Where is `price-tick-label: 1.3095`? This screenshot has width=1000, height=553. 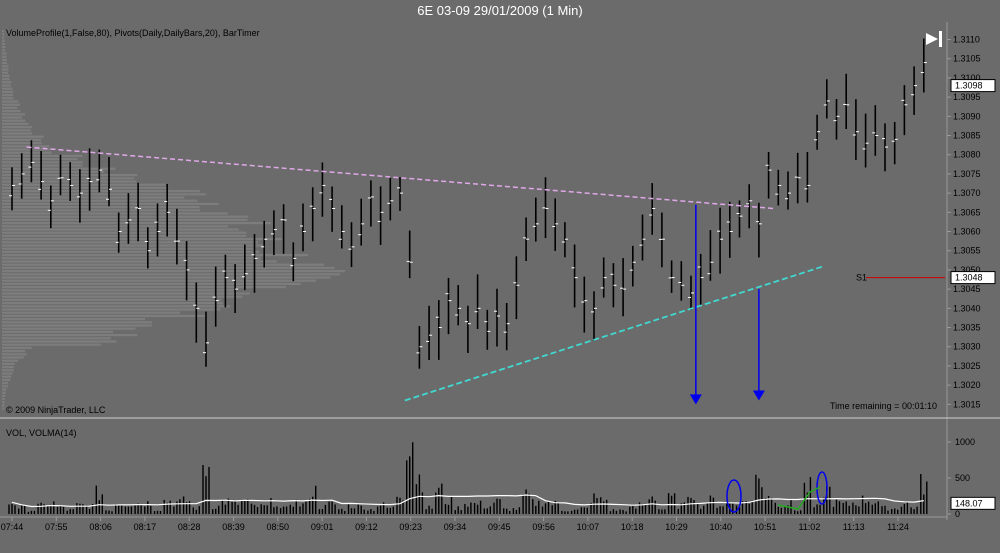 price-tick-label: 1.3095 is located at coordinates (967, 97).